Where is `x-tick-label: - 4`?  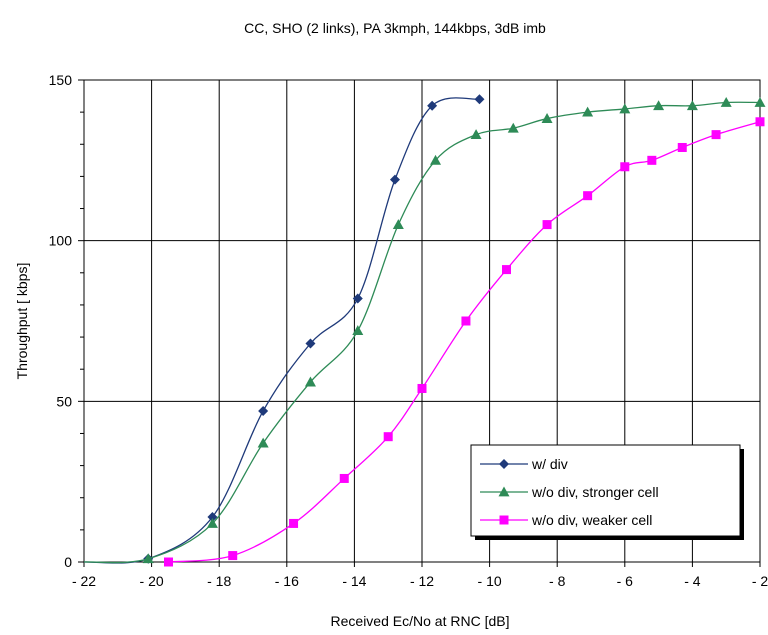 x-tick-label: - 4 is located at coordinates (692, 581).